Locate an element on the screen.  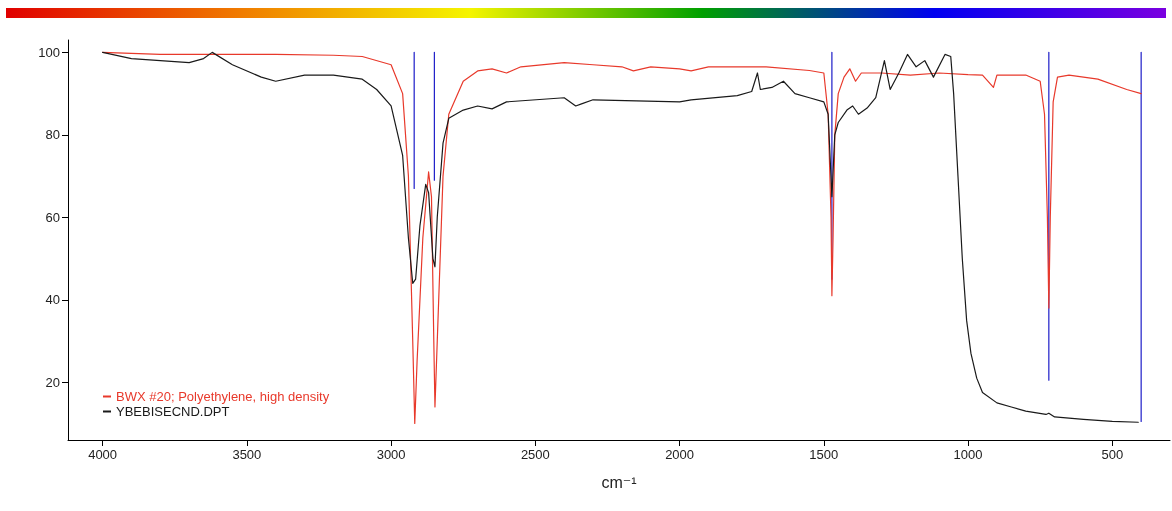
y-tick-label: 60 is located at coordinates (52, 217).